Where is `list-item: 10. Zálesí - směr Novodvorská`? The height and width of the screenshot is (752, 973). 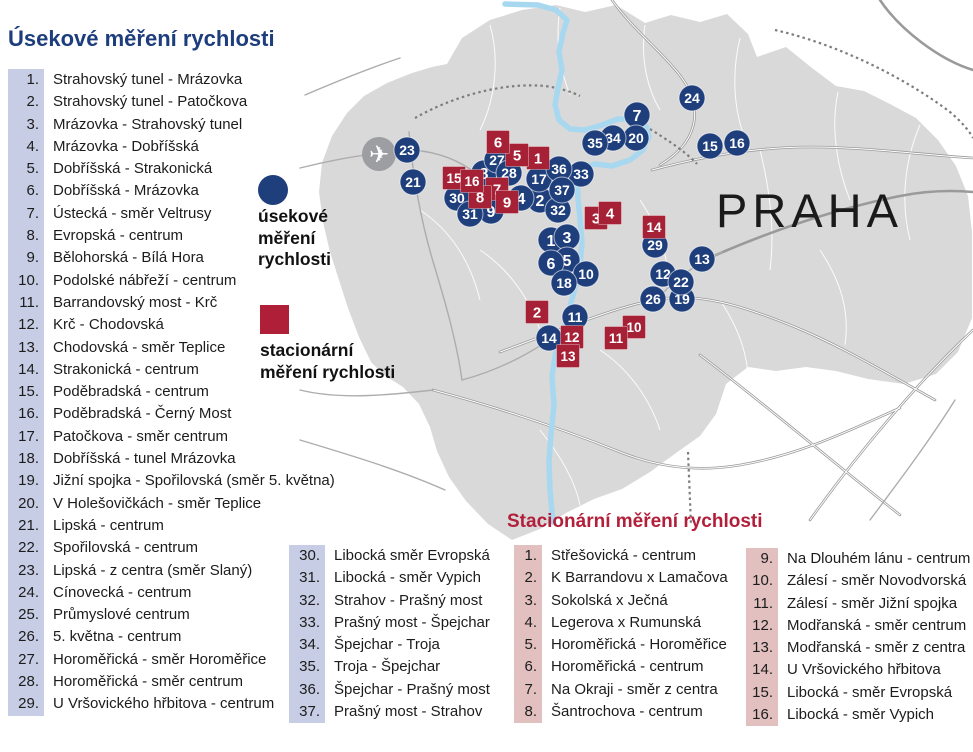
list-item: 10. Zálesí - směr Novodvorská is located at coordinates (858, 581).